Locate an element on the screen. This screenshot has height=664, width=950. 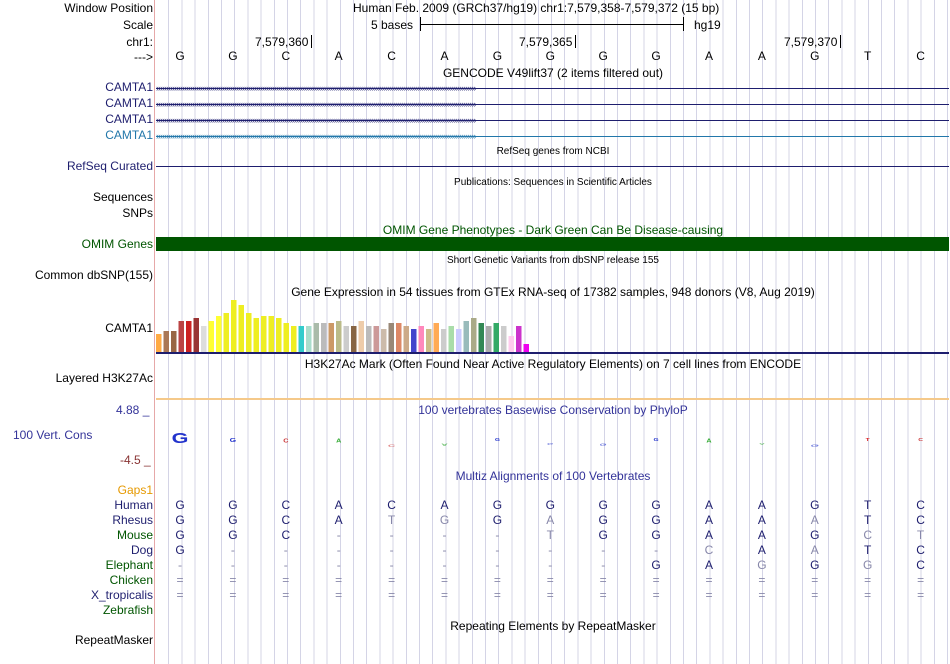
multiz-species-label: Zebrafish is located at coordinates (127, 610).